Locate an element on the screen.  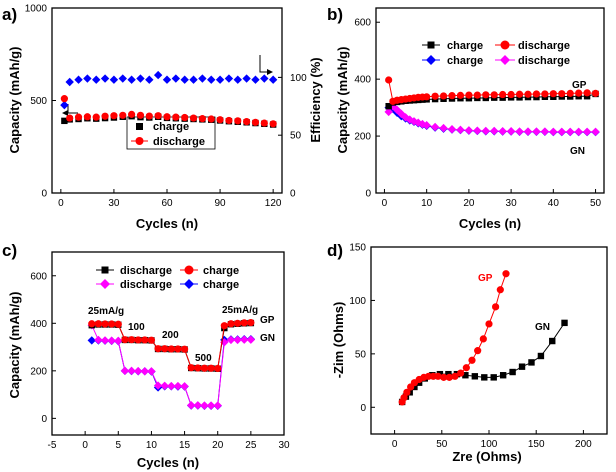
a-ytick-label: 1000 is located at coordinates (36, 9).